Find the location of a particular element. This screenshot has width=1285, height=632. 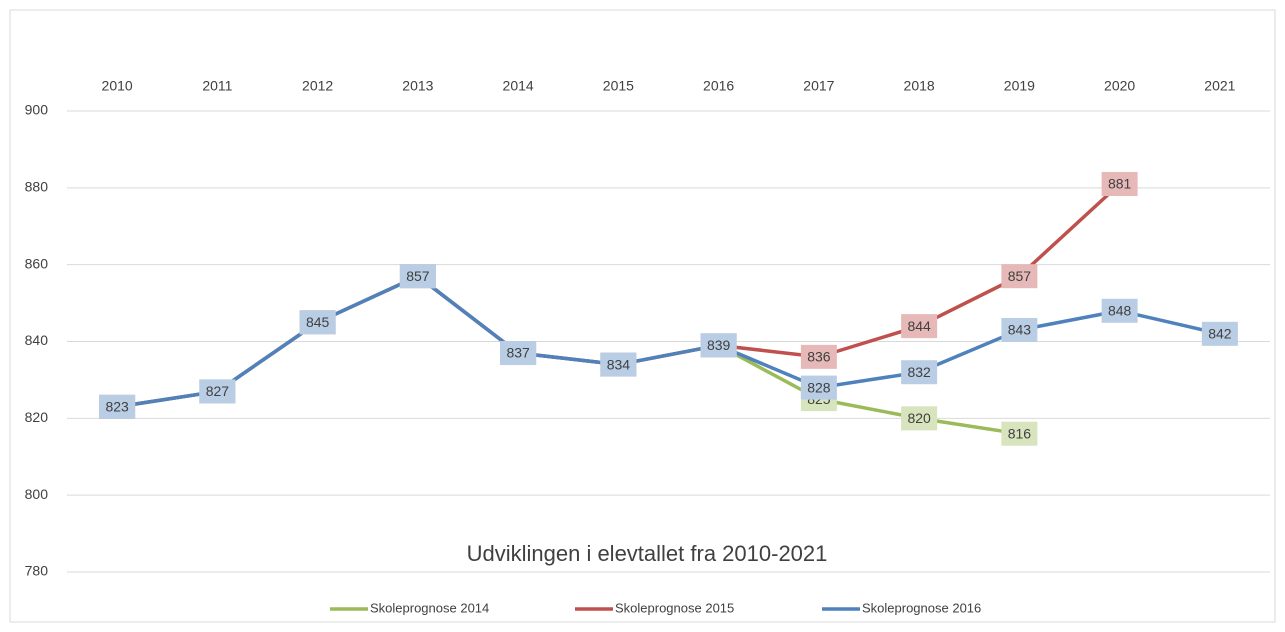

data-label: 844 is located at coordinates (919, 326).